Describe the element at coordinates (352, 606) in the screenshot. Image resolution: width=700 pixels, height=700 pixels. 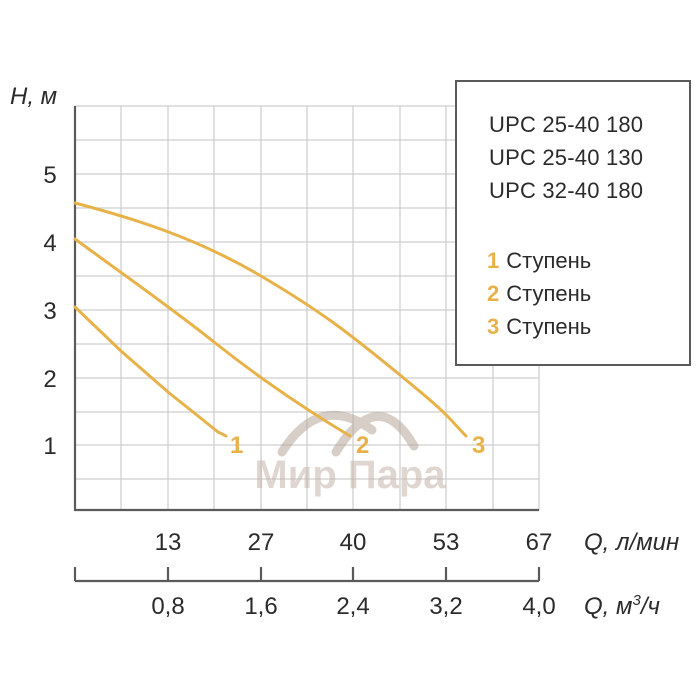
I see `x2-tick: 2,4` at that location.